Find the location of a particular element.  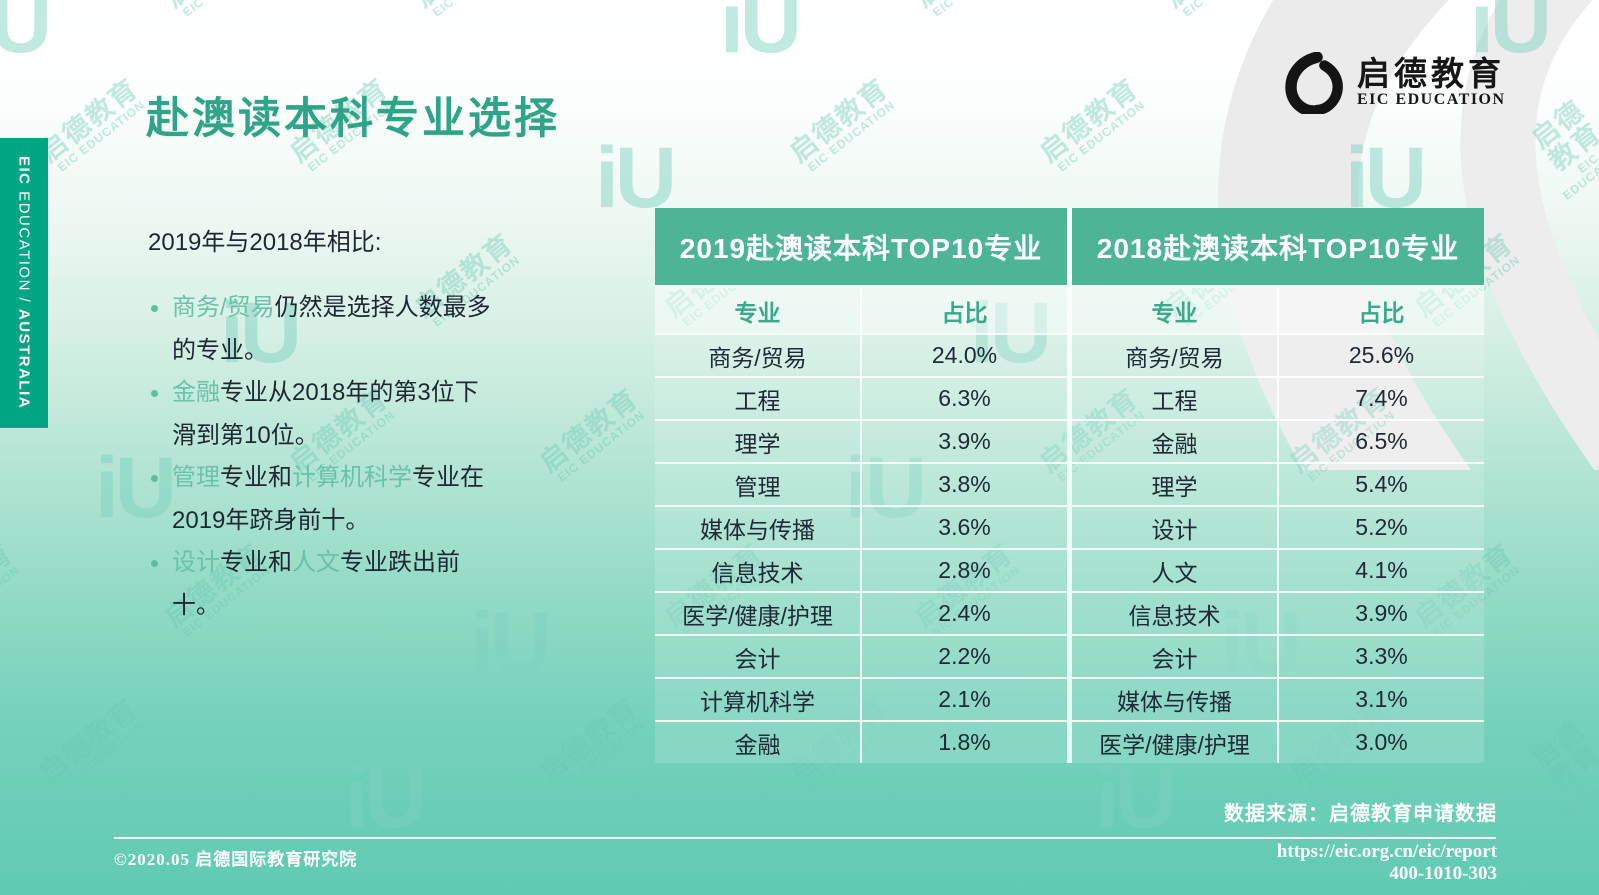

major-cell: 人文 is located at coordinates (1175, 570).